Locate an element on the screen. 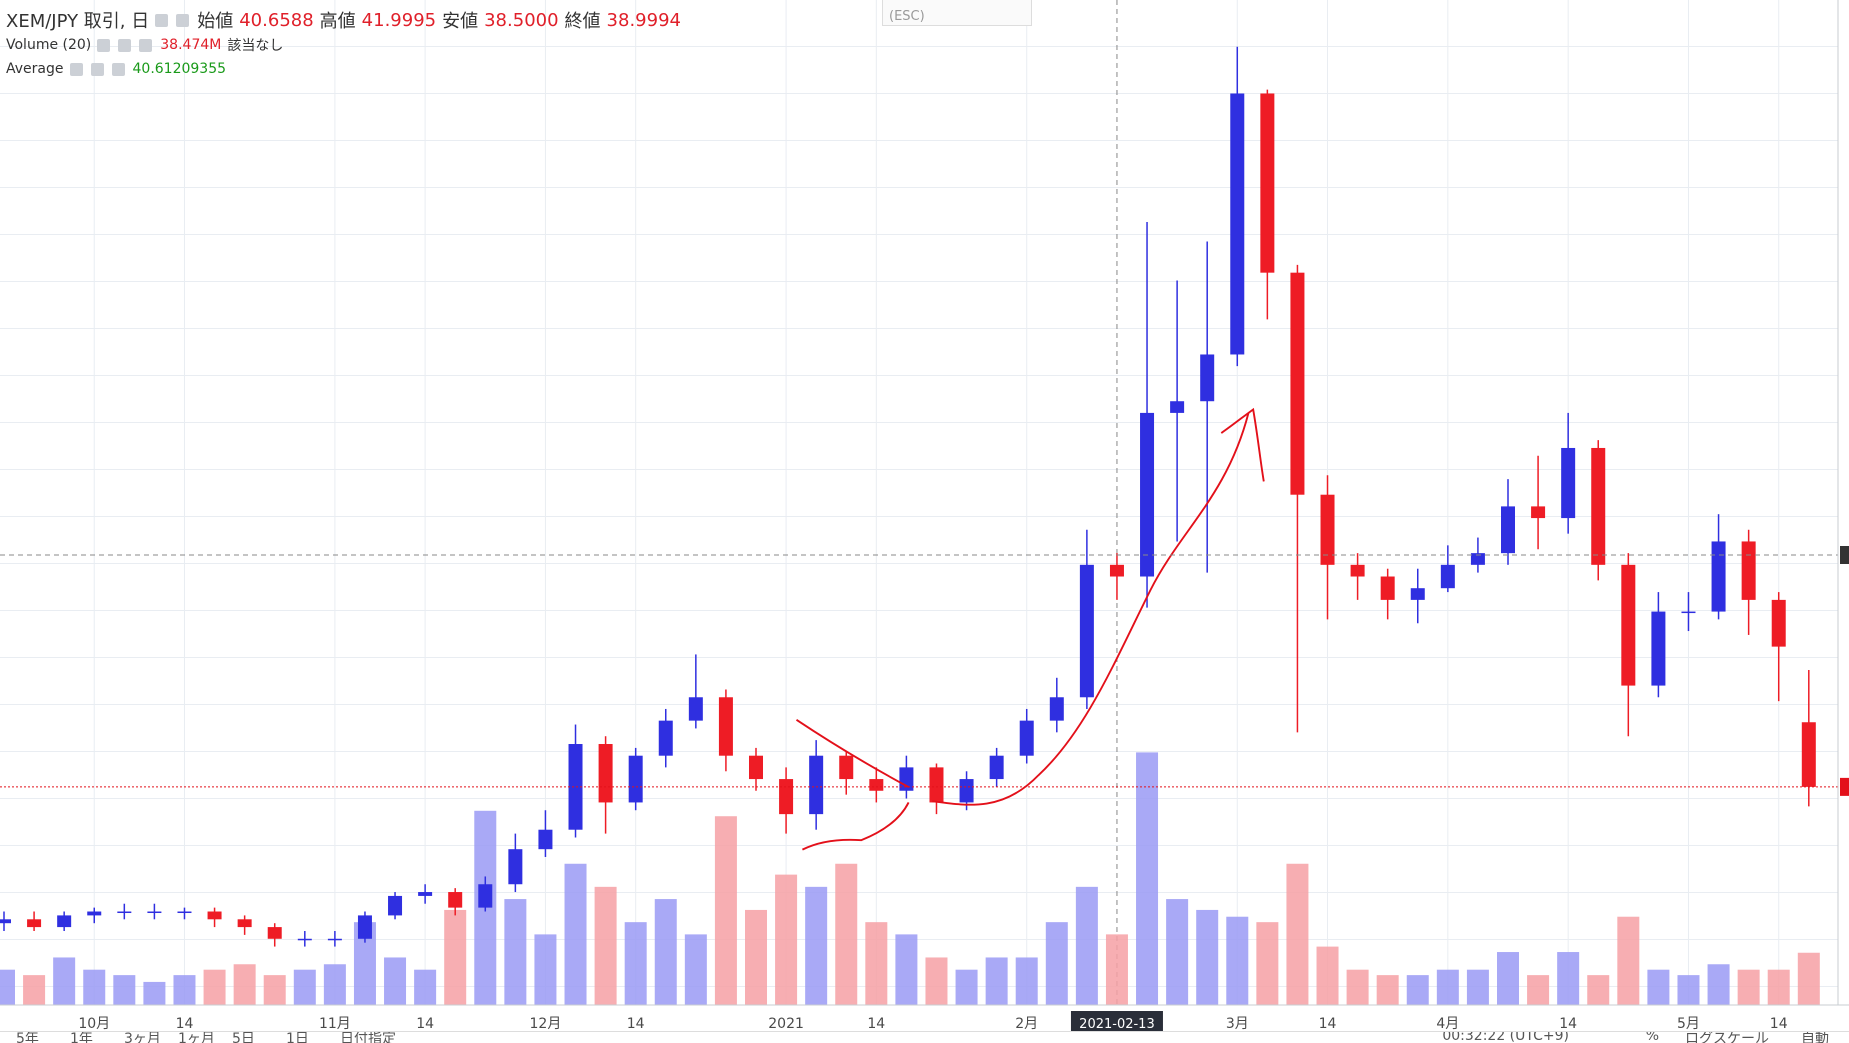 The width and height of the screenshot is (1849, 1043). high-value: 41.9995 is located at coordinates (399, 20).